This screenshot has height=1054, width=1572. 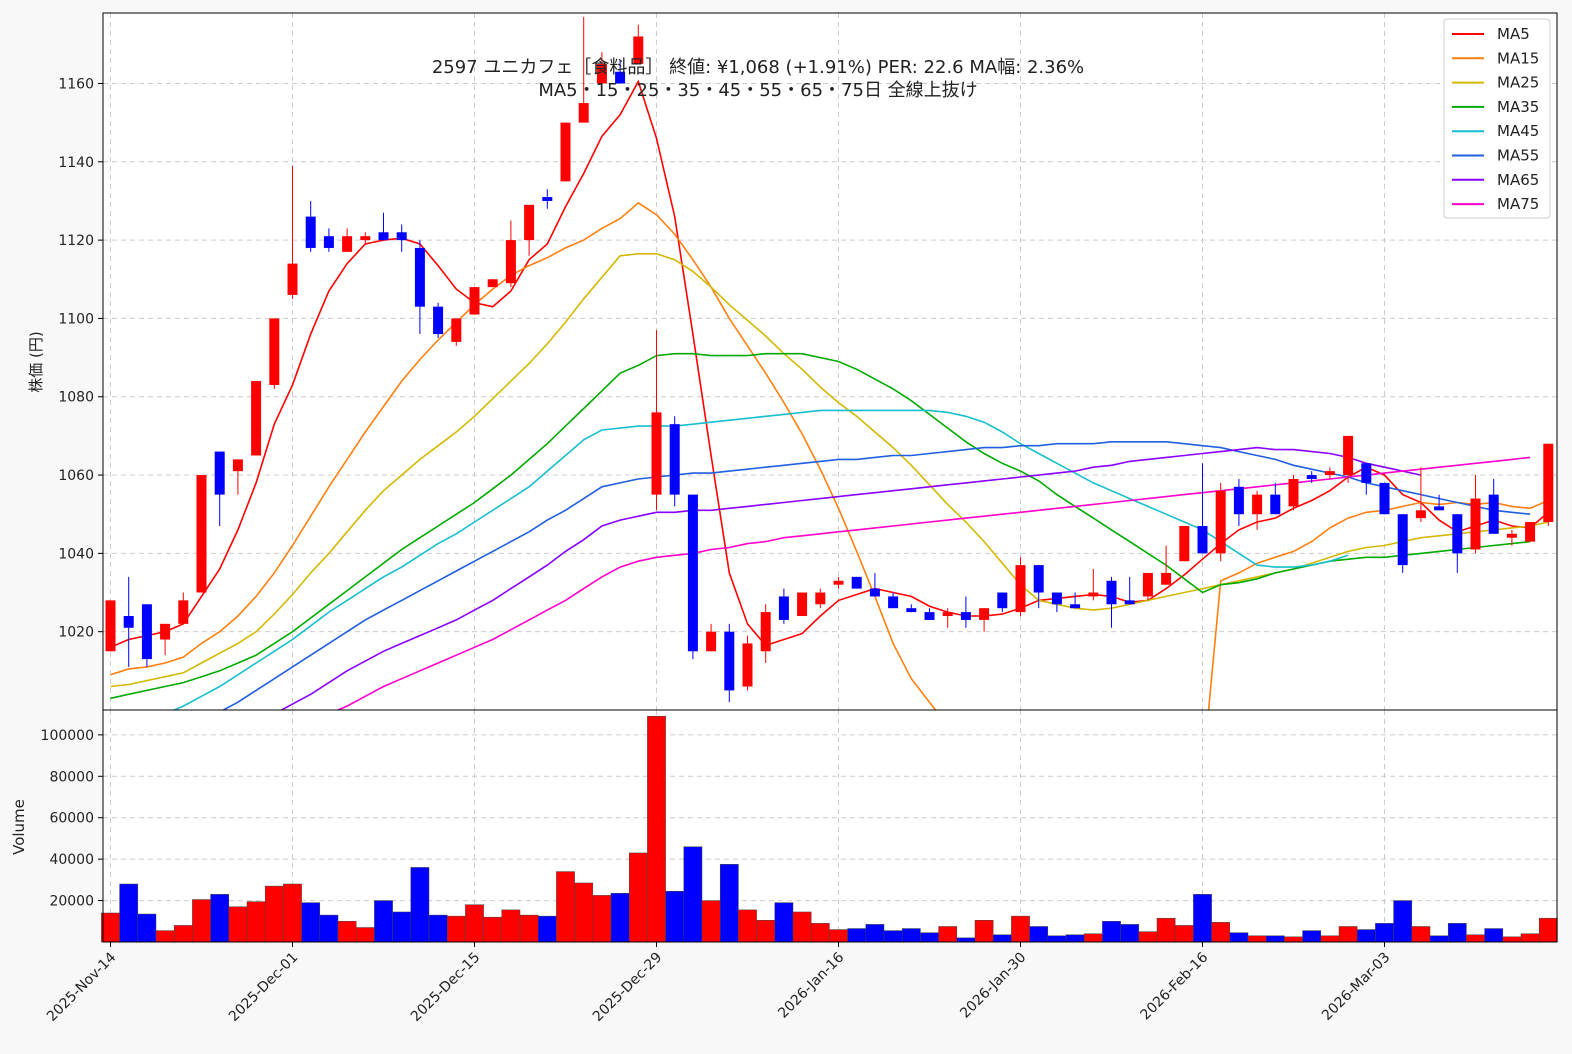 What do you see at coordinates (1518, 204) in the screenshot?
I see `legend-label: MA75` at bounding box center [1518, 204].